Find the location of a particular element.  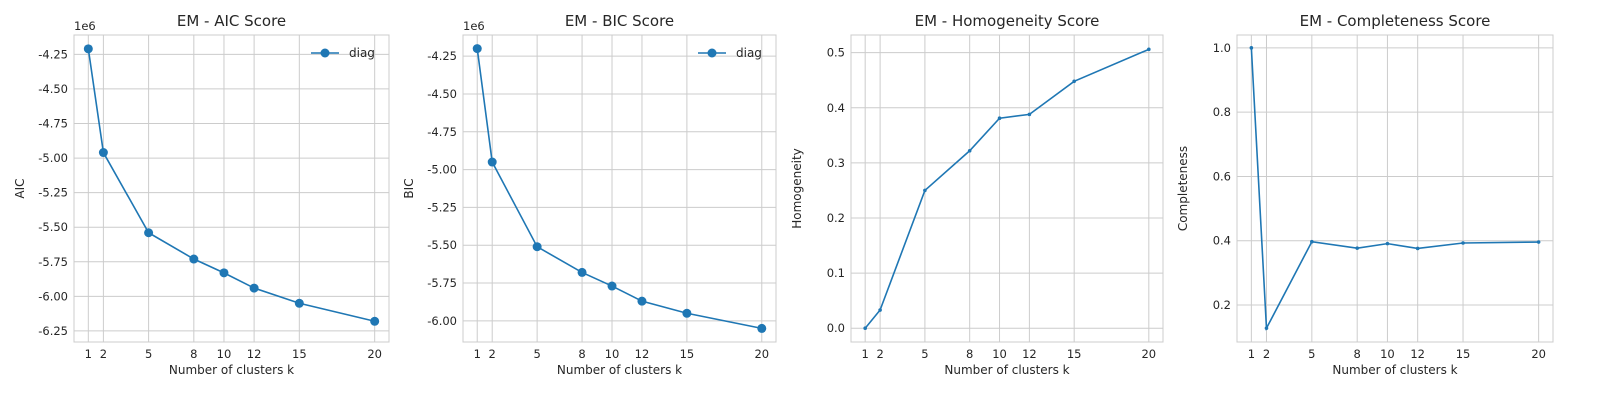

y-tick-label: 0.5 is located at coordinates (836, 53).